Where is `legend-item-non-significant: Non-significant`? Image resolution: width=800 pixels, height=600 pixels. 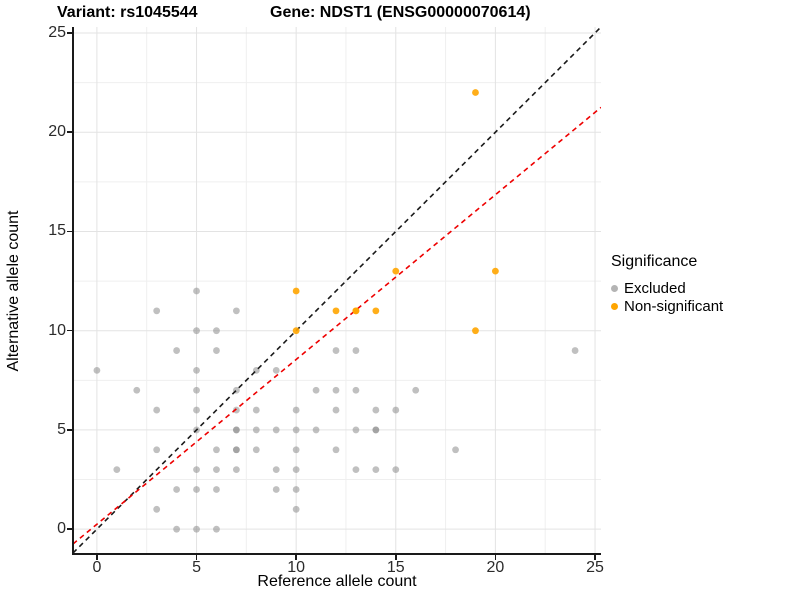
legend-item-non-significant: Non-significant is located at coordinates (667, 306).